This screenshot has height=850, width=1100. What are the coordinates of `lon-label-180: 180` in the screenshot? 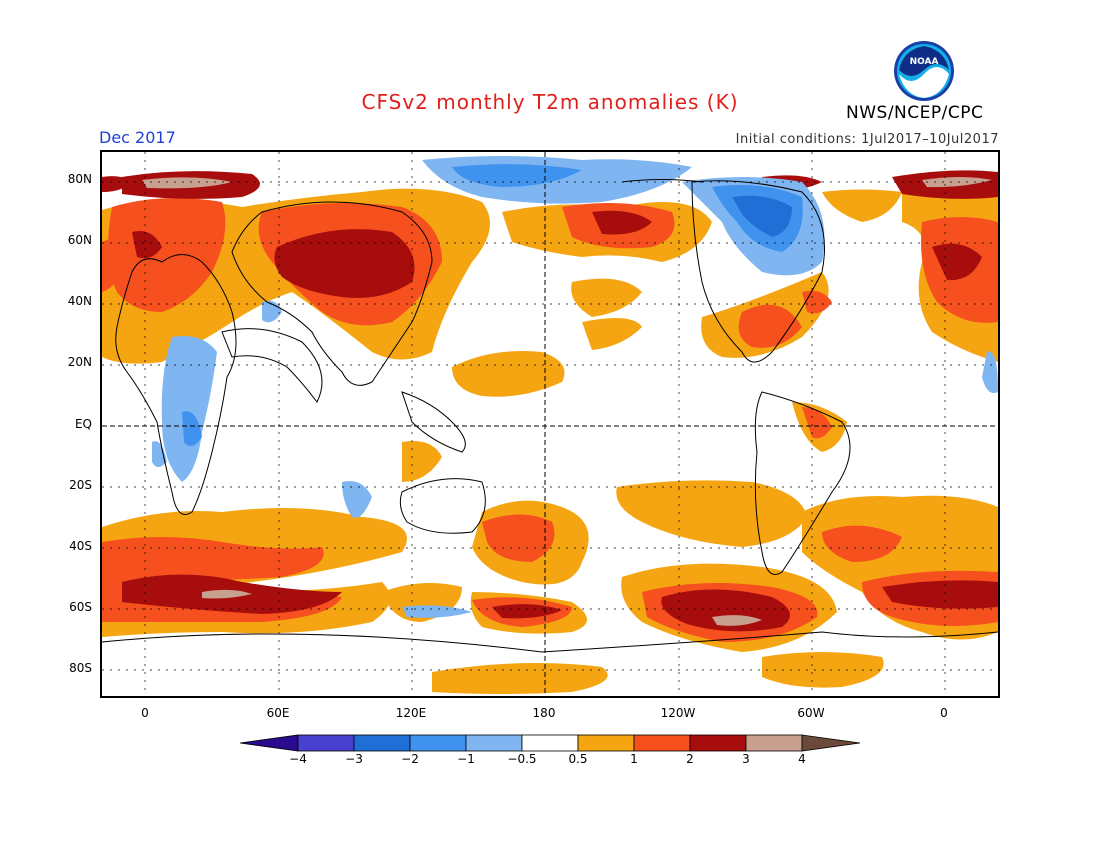 It's located at (544, 713).